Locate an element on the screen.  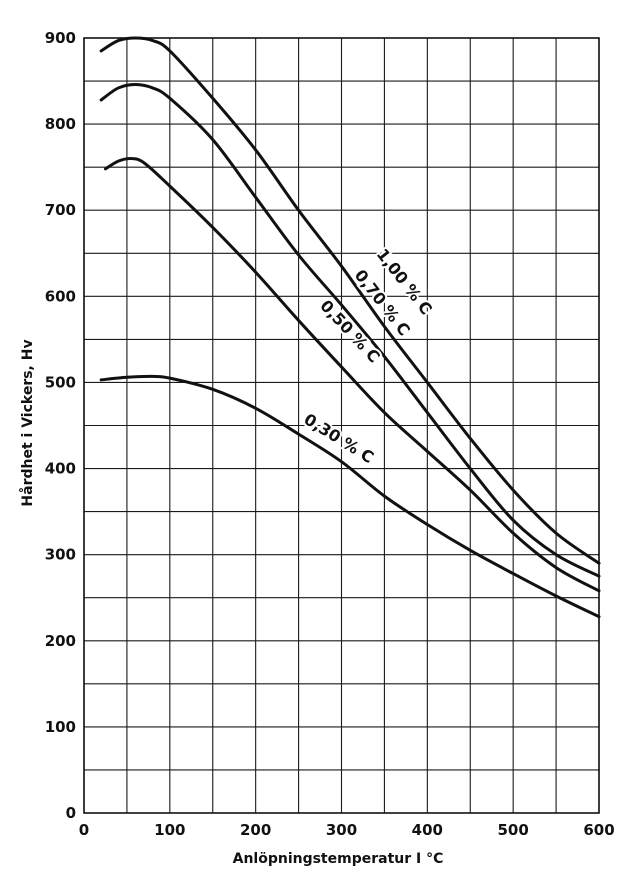
y-tick-label: 0 is located at coordinates (71, 813).